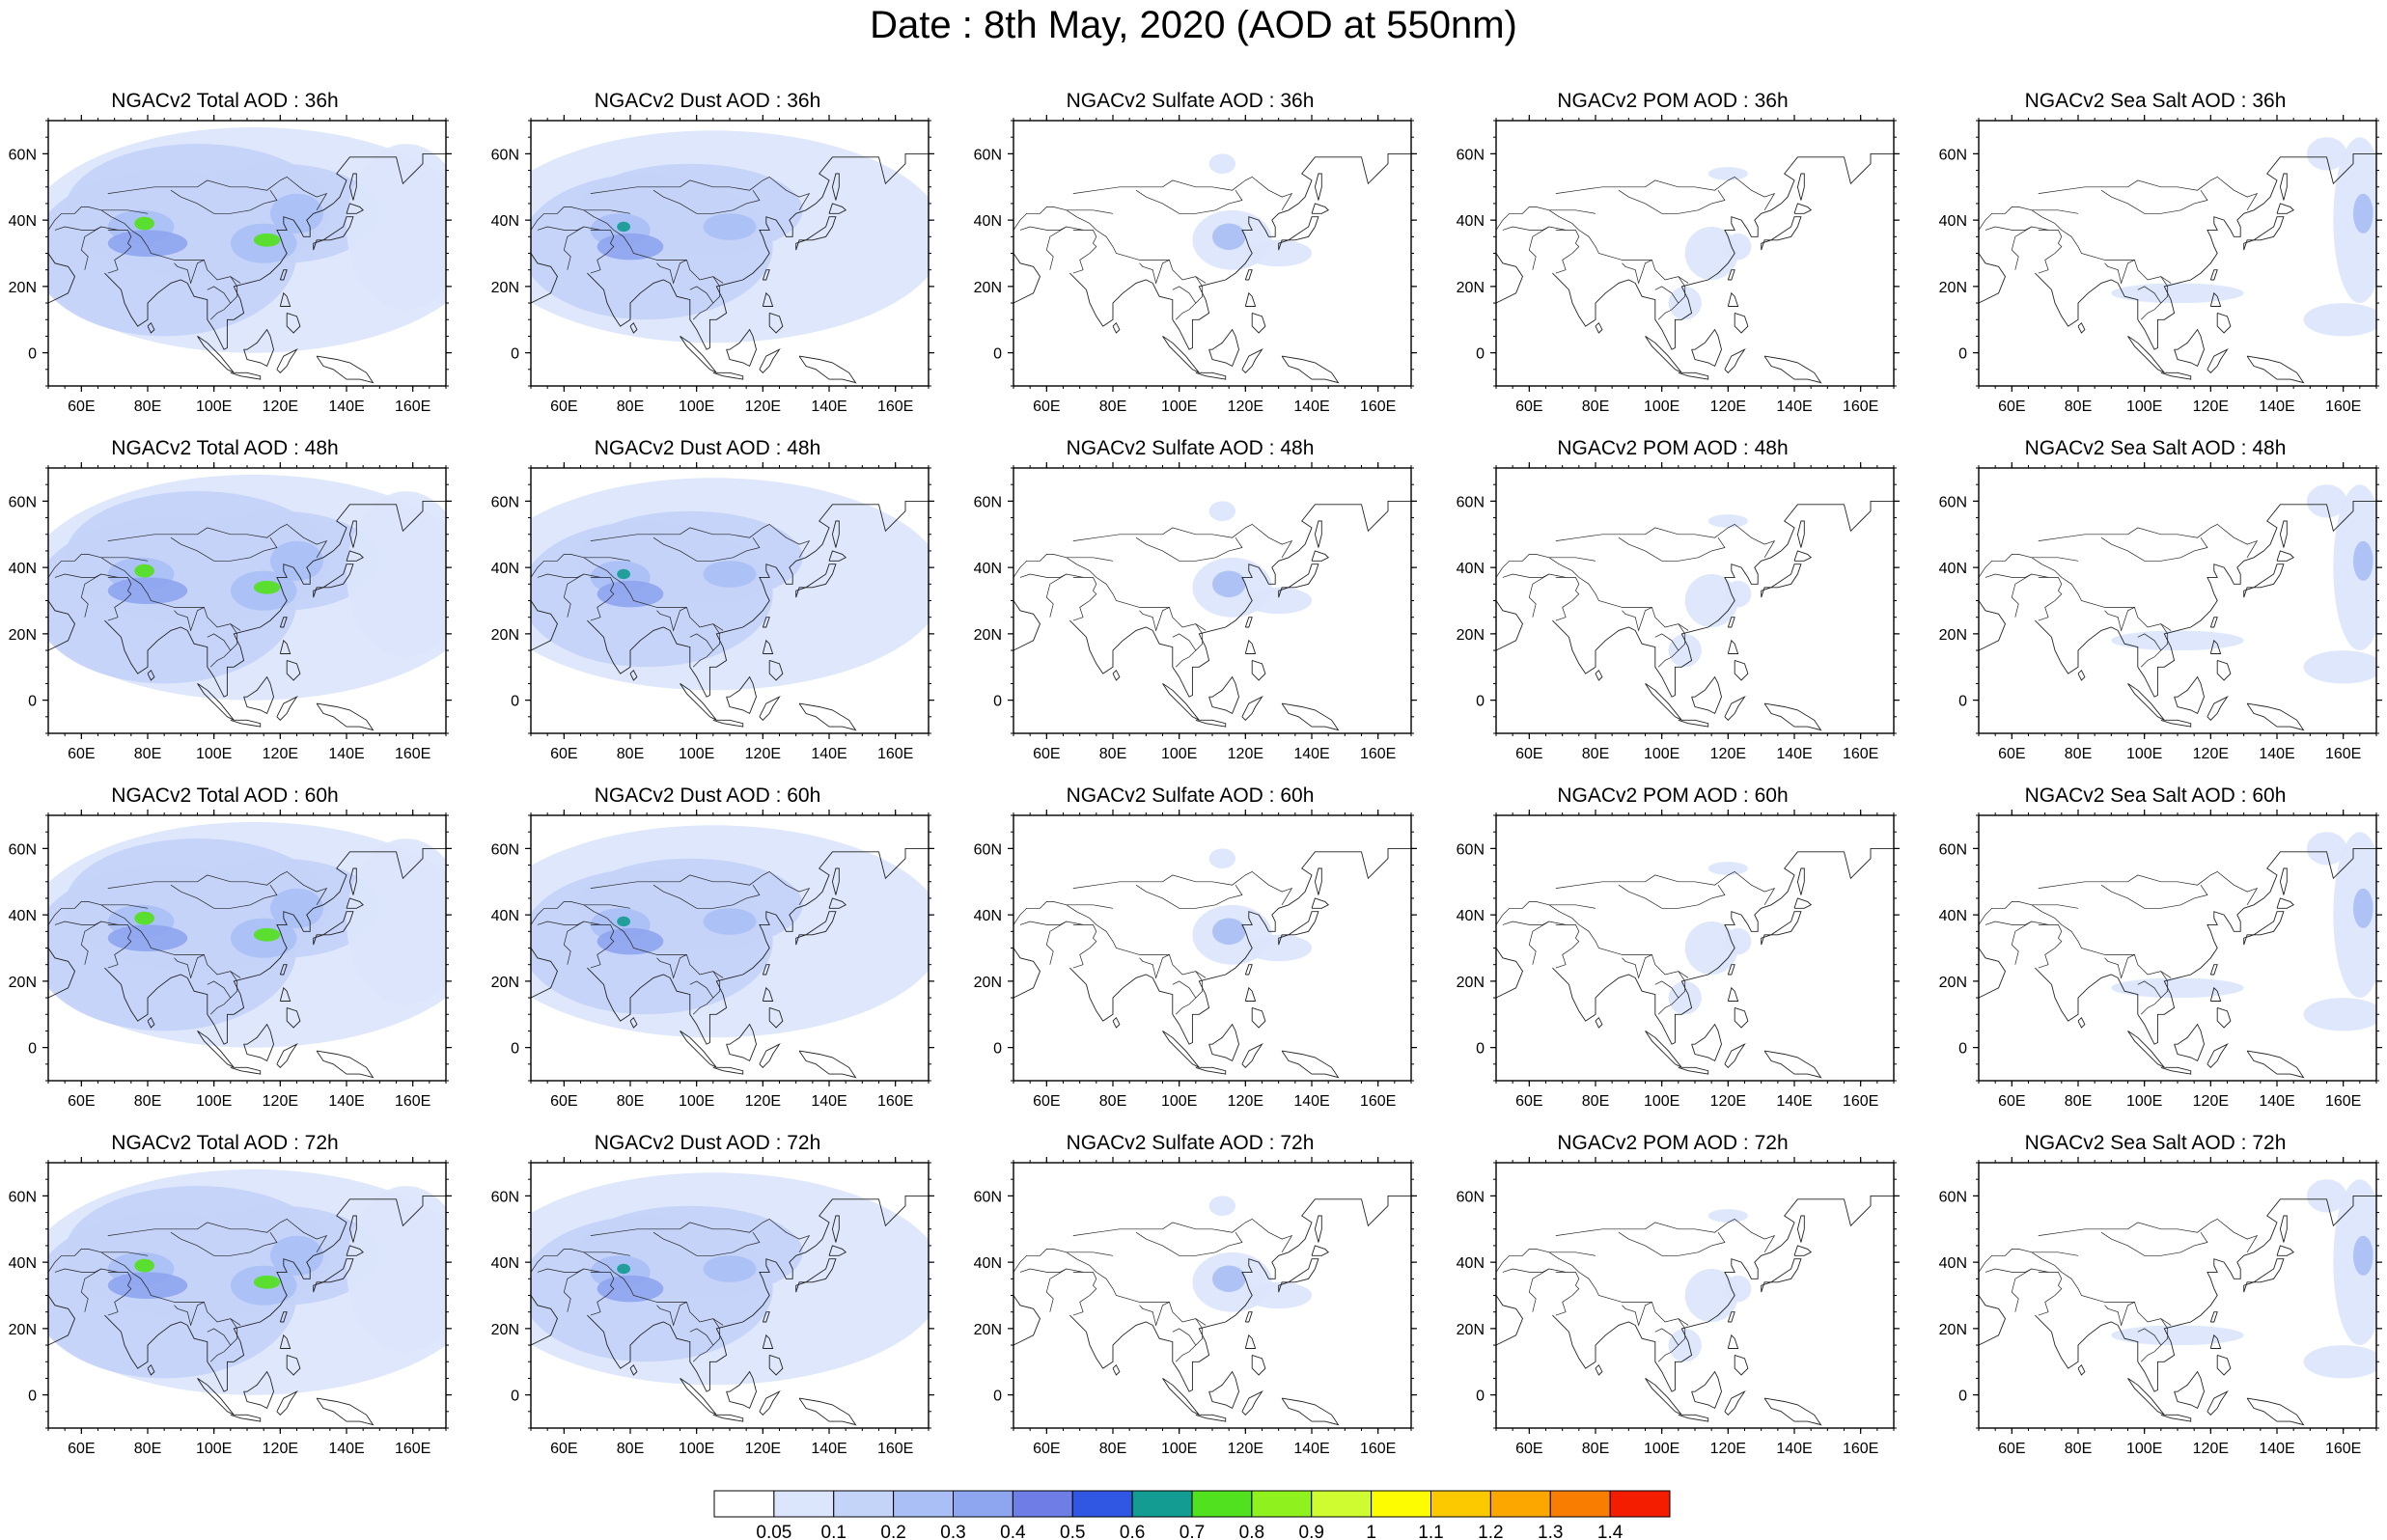  I want to click on colorbar-label: 0.2, so click(892, 1531).